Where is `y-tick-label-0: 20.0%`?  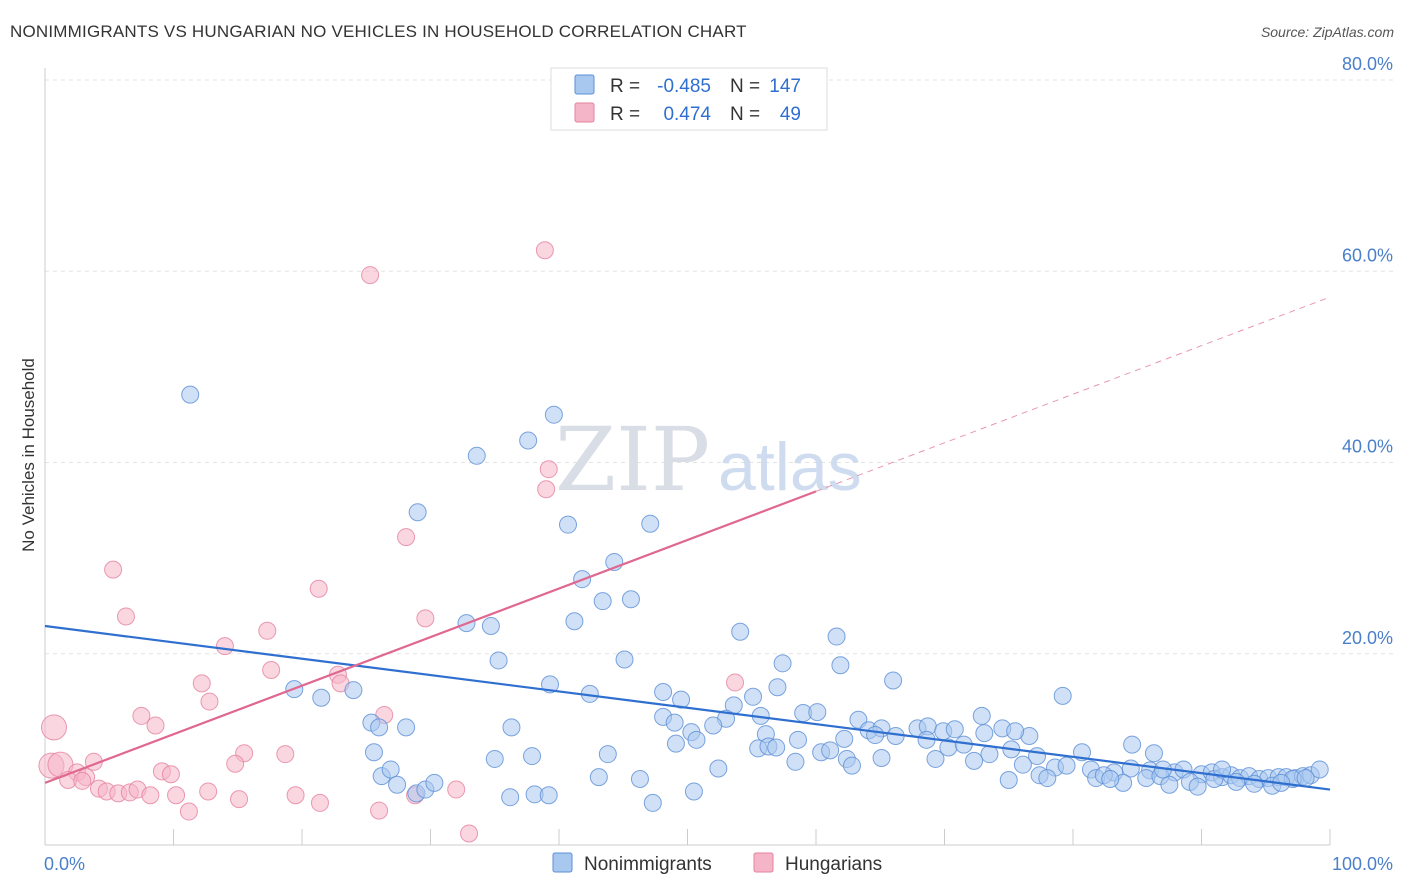
y-tick-label-0: 20.0% is located at coordinates (1367, 638).